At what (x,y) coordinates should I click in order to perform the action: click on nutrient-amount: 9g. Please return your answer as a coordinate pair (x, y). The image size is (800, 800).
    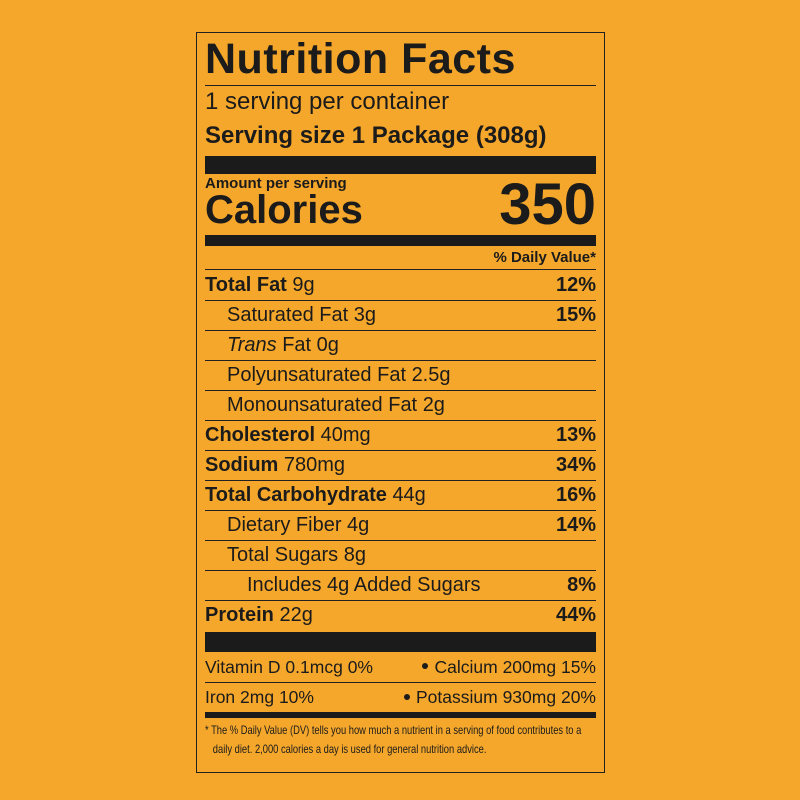
    Looking at the image, I should click on (303, 284).